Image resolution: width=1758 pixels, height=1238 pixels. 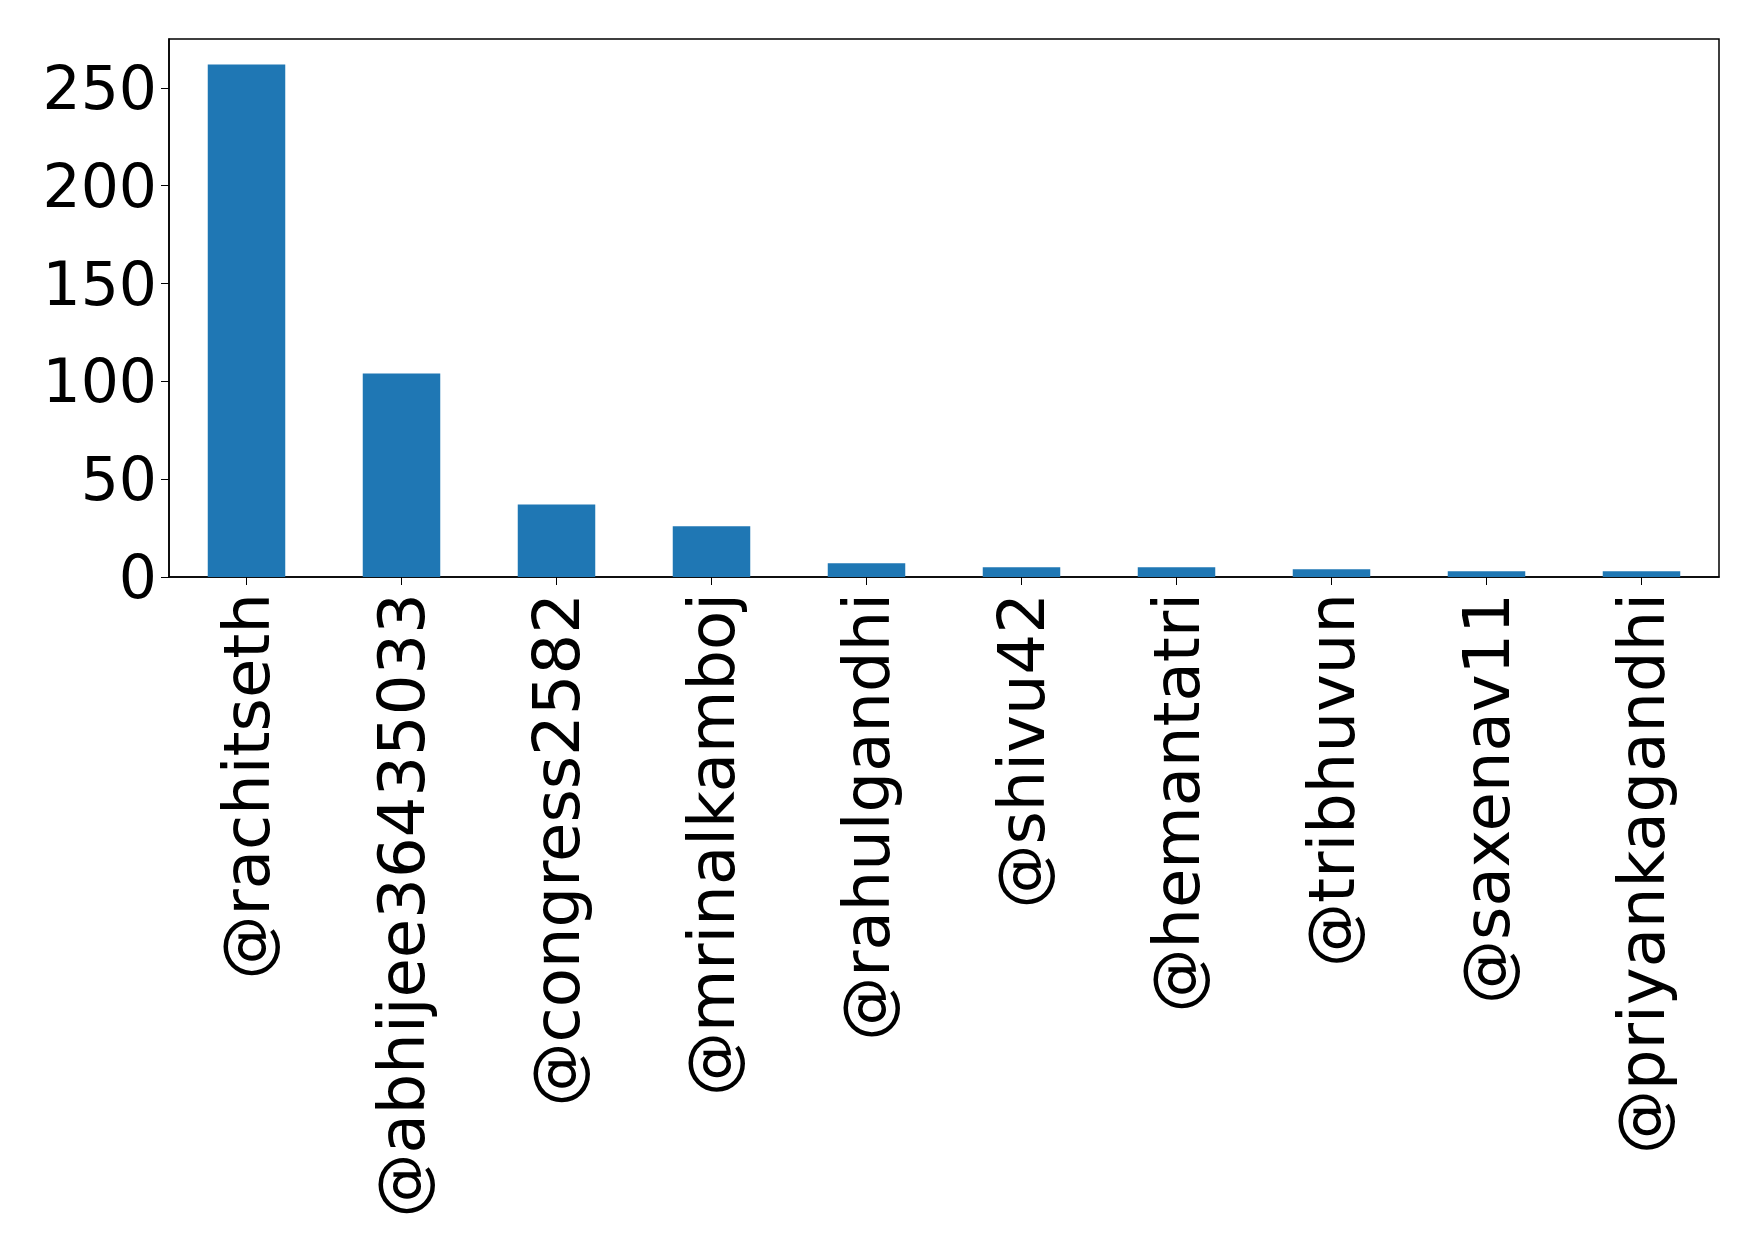 What do you see at coordinates (1641, 873) in the screenshot?
I see `x-tick-label: @priyankagandhi` at bounding box center [1641, 873].